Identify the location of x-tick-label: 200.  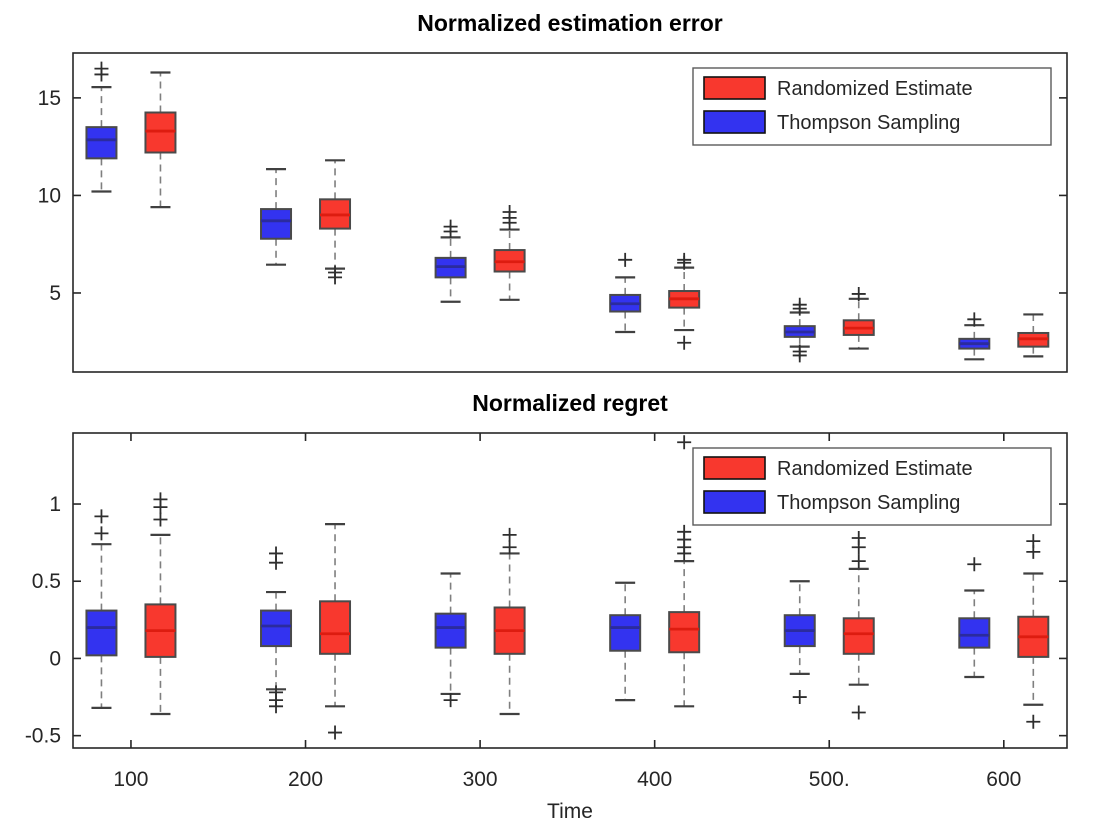
(305, 779).